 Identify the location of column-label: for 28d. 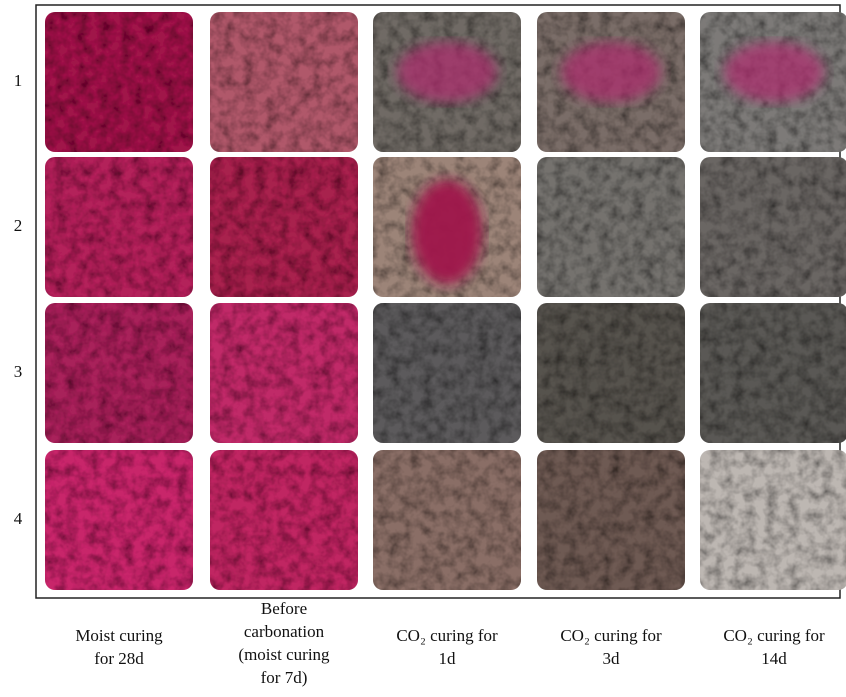
(119, 658).